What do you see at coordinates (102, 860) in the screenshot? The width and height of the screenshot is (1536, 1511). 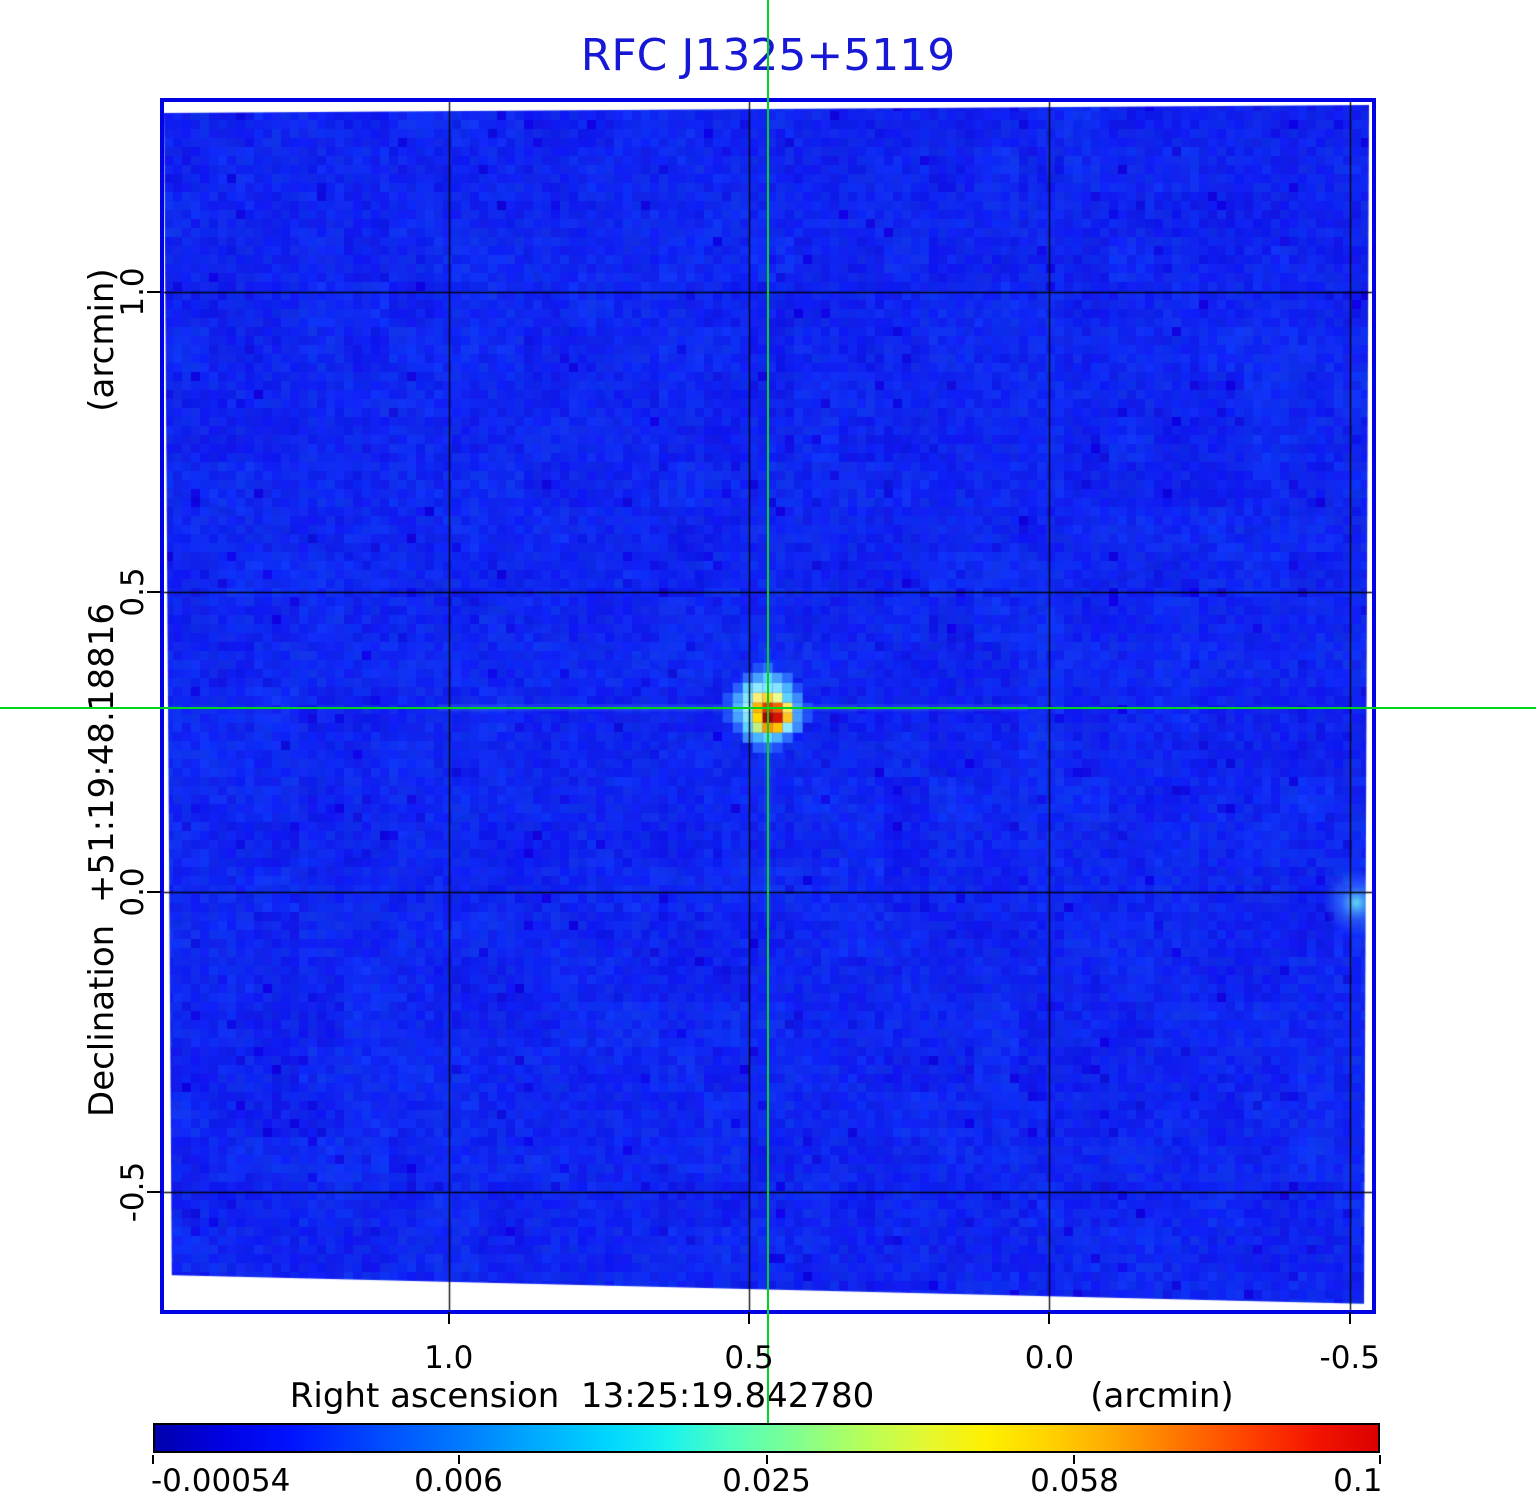 I see `y-axis-title: Declination +51:19:48.18816` at bounding box center [102, 860].